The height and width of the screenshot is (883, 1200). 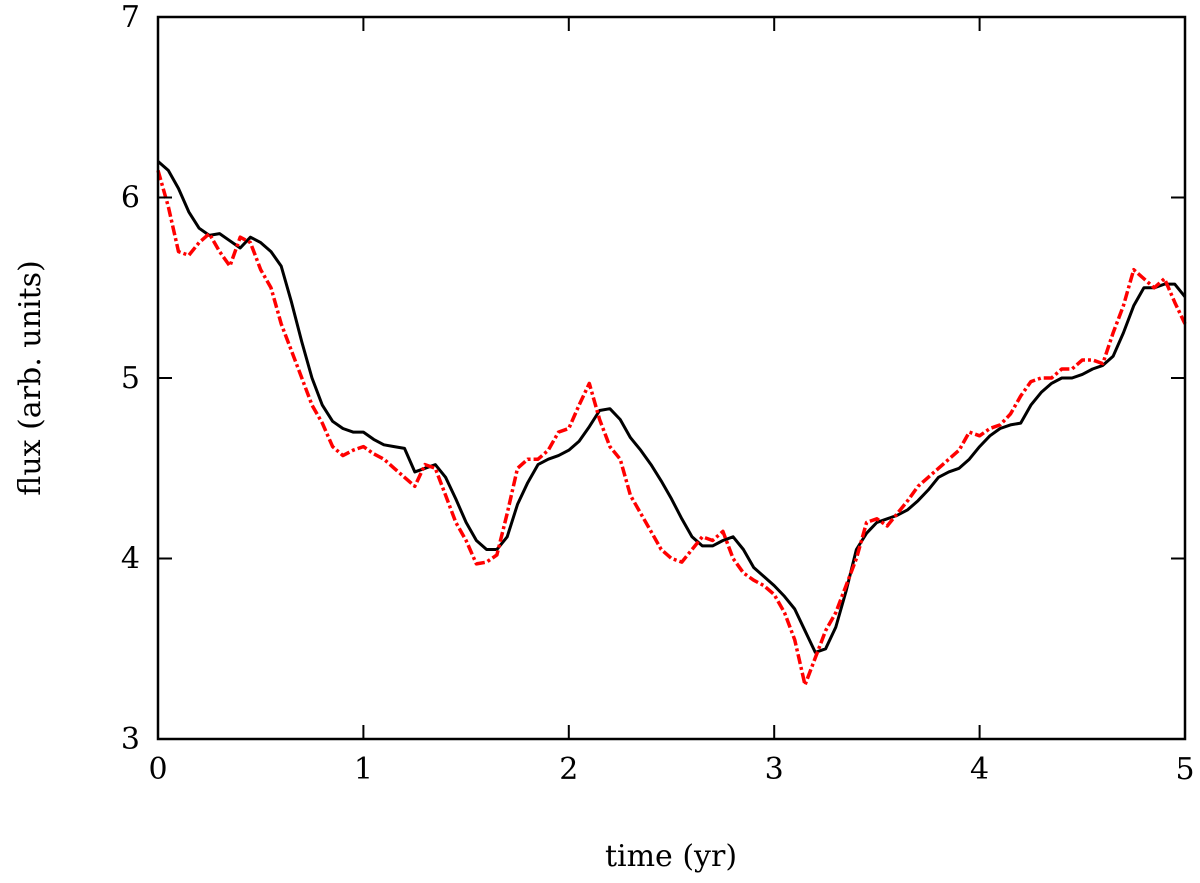 I want to click on y-axis-label: flux (arb. units), so click(x=30, y=377).